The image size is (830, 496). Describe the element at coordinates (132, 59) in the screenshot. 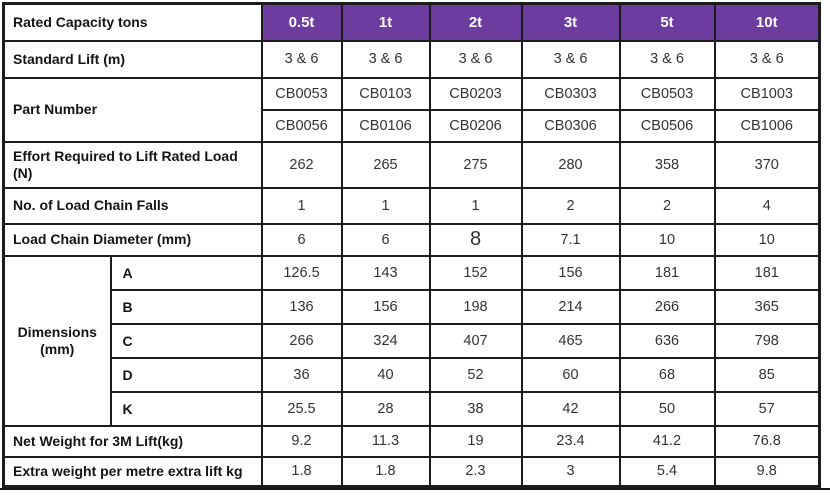

I see `row-label-standard-lift: Standard Lift (m)` at that location.